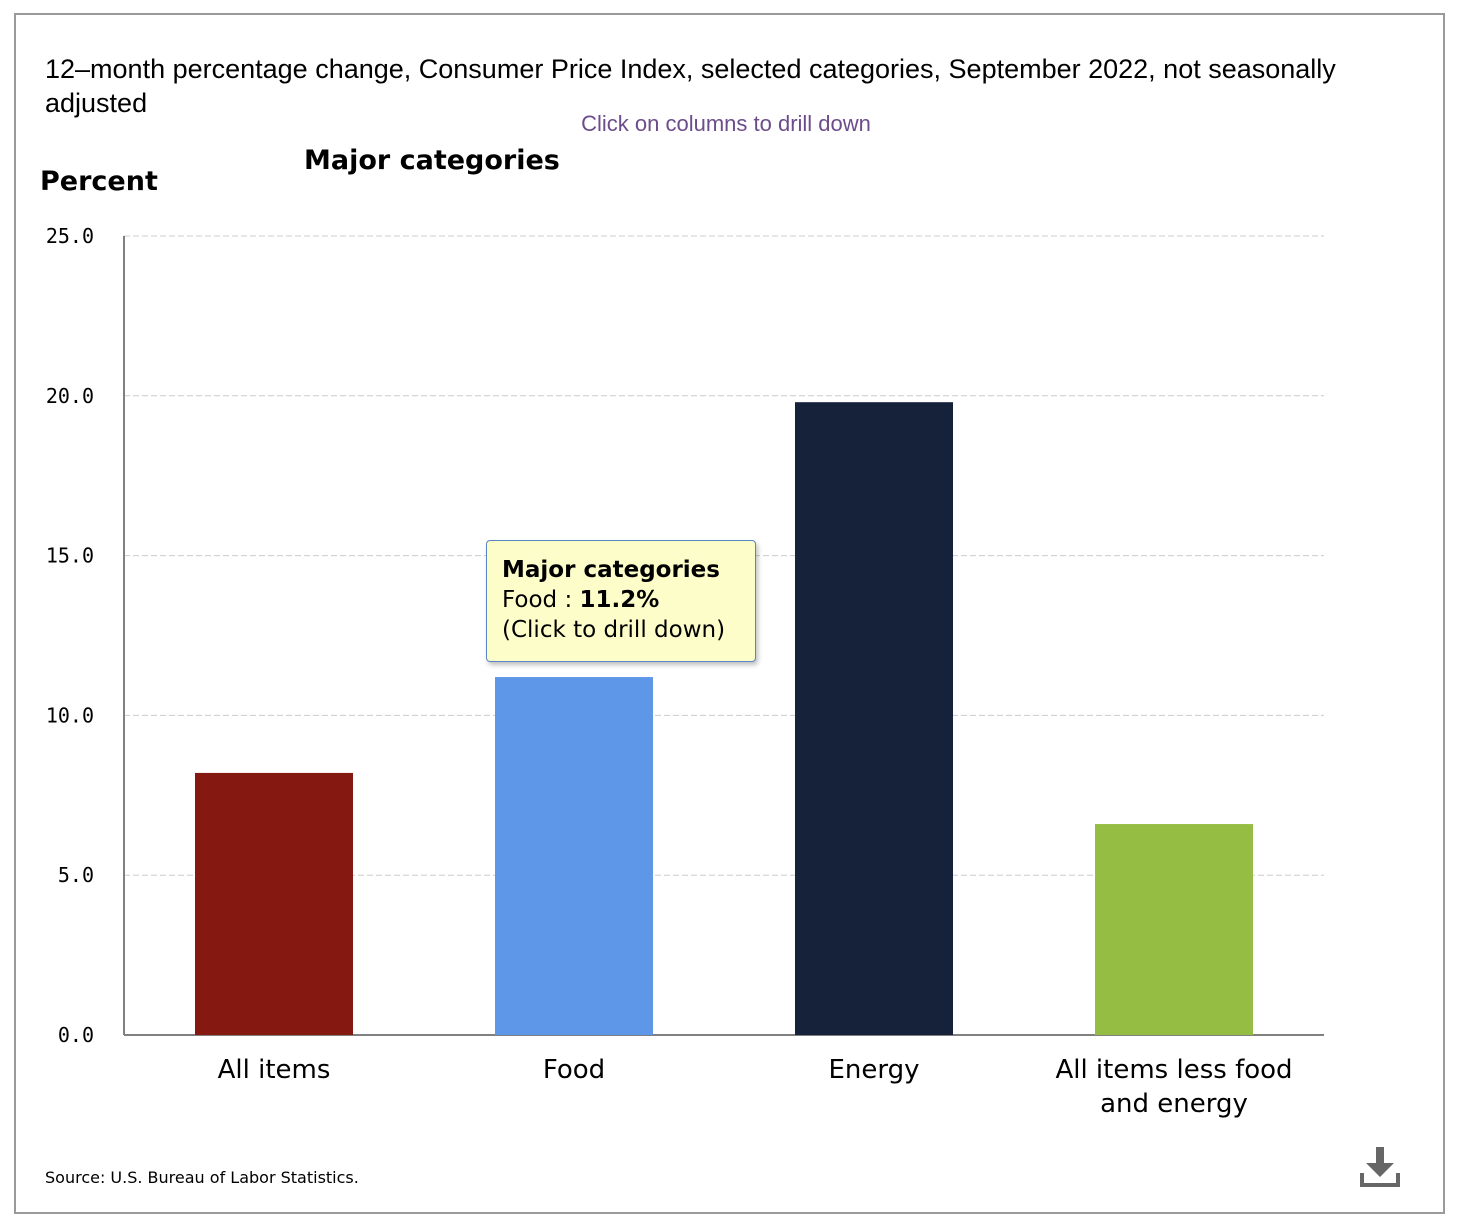 This screenshot has height=1226, width=1462. I want to click on x-tick-label-line: Food, so click(574, 1070).